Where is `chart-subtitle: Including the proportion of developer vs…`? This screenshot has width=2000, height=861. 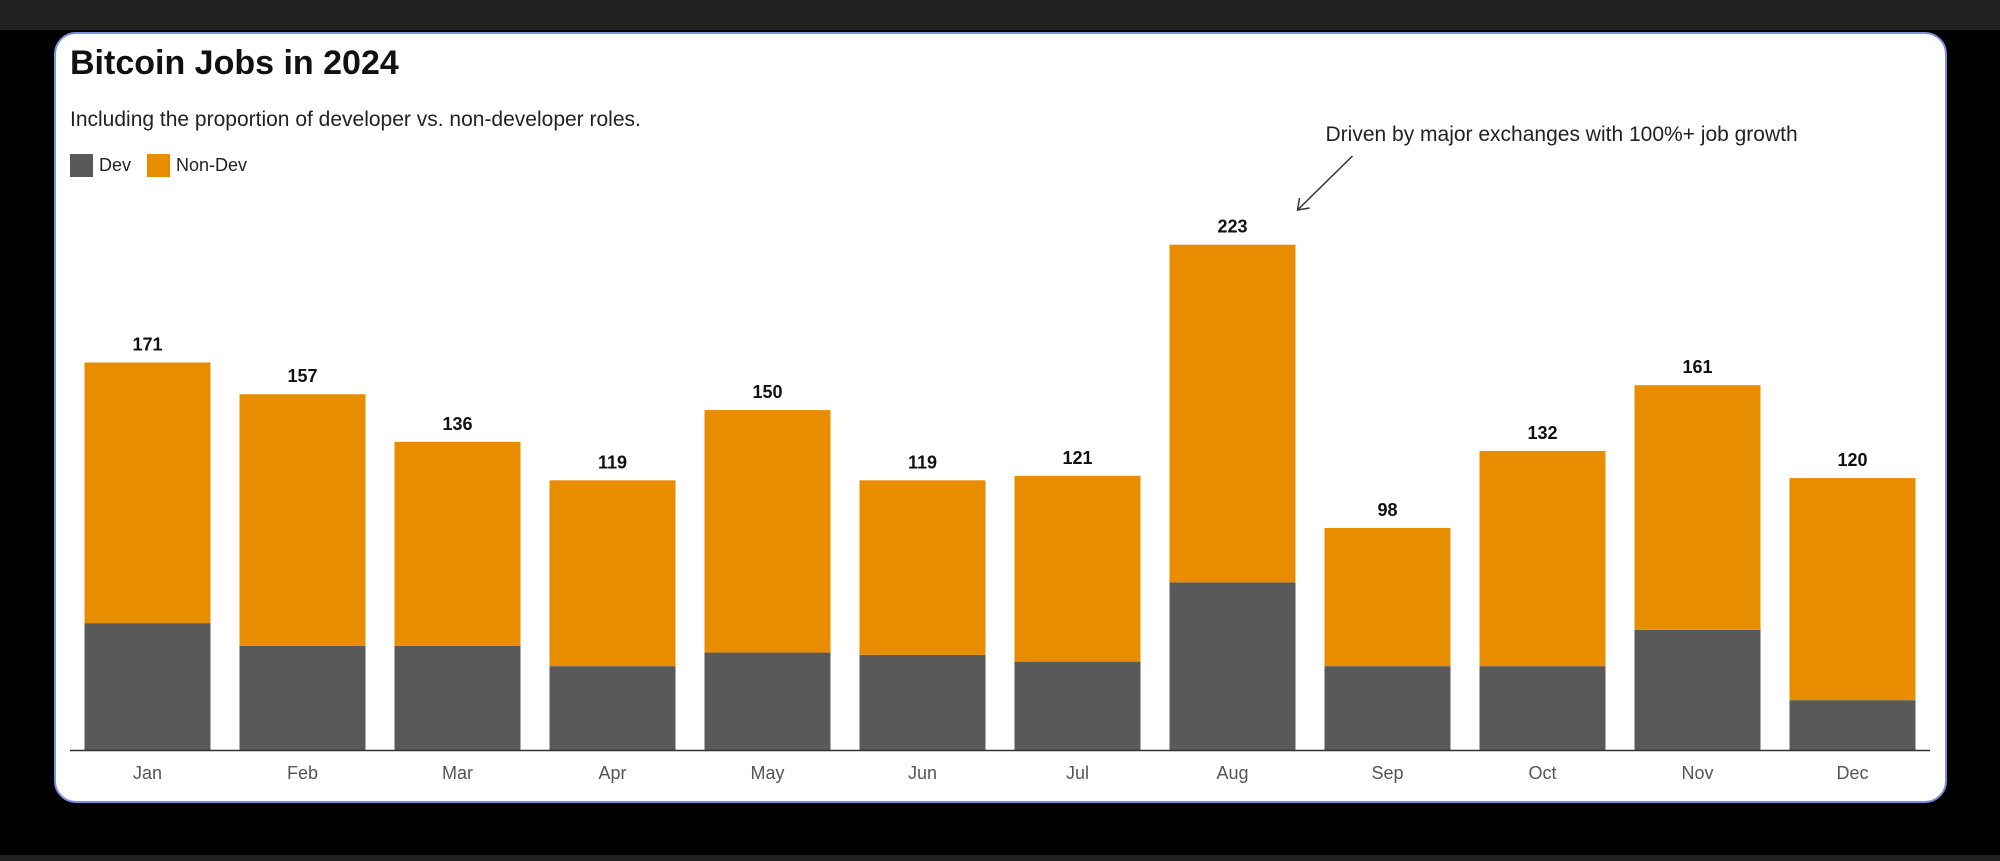
chart-subtitle: Including the proportion of developer vs… is located at coordinates (355, 119).